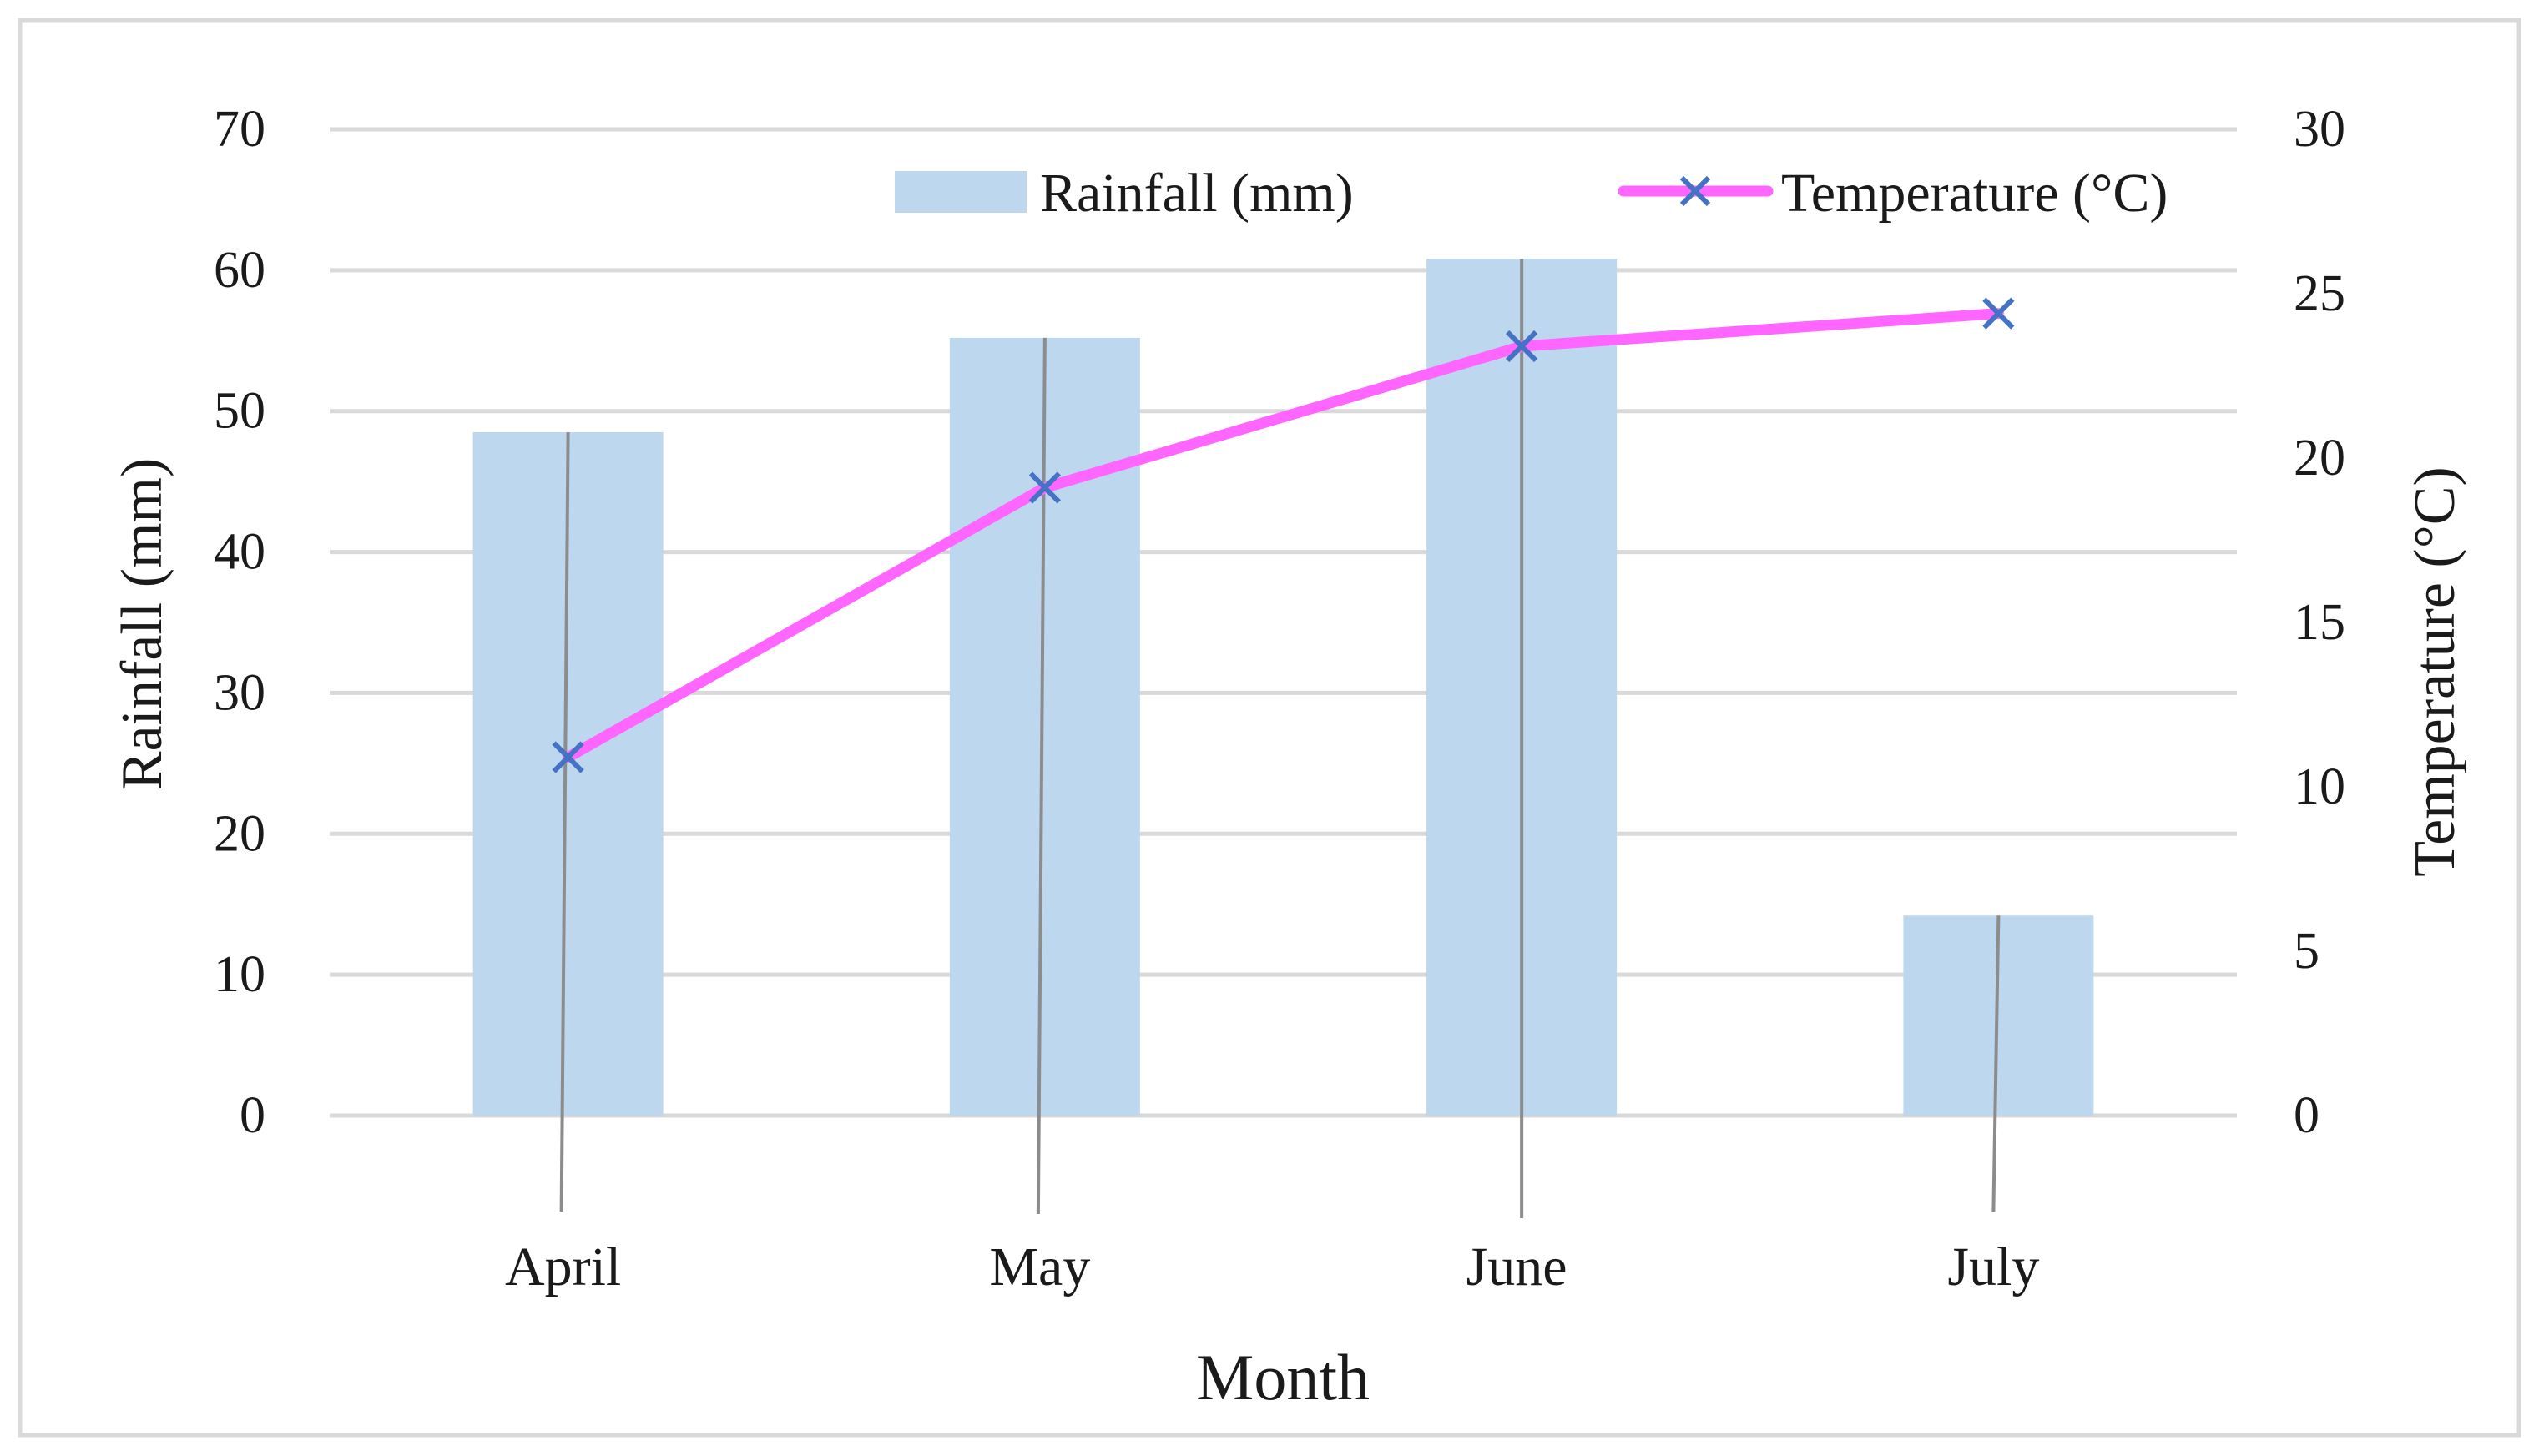 The image size is (2539, 1456). What do you see at coordinates (1522, 346) in the screenshot?
I see `temperature-marker-june` at bounding box center [1522, 346].